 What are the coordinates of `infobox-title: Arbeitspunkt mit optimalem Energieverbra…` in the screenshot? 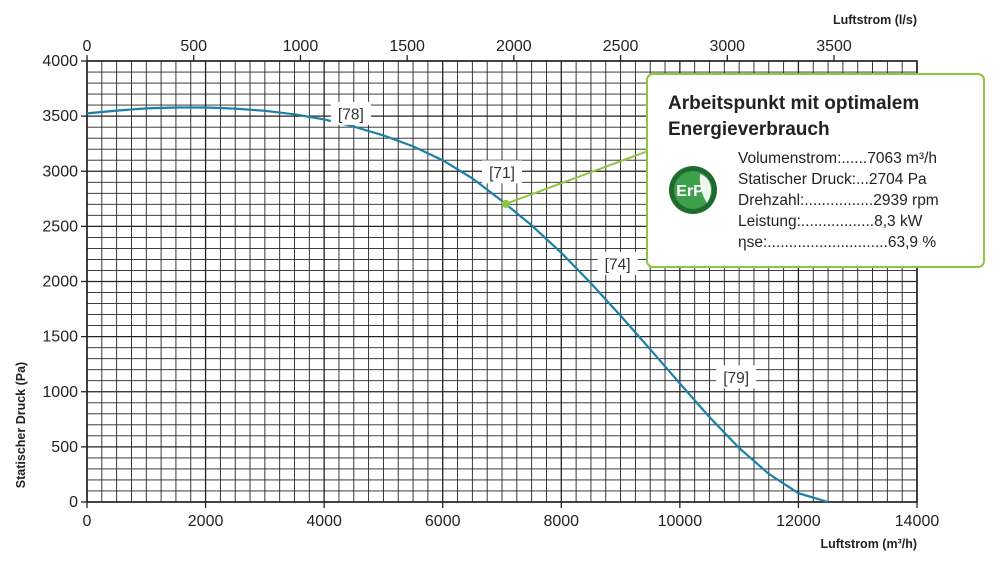 It's located at (794, 116).